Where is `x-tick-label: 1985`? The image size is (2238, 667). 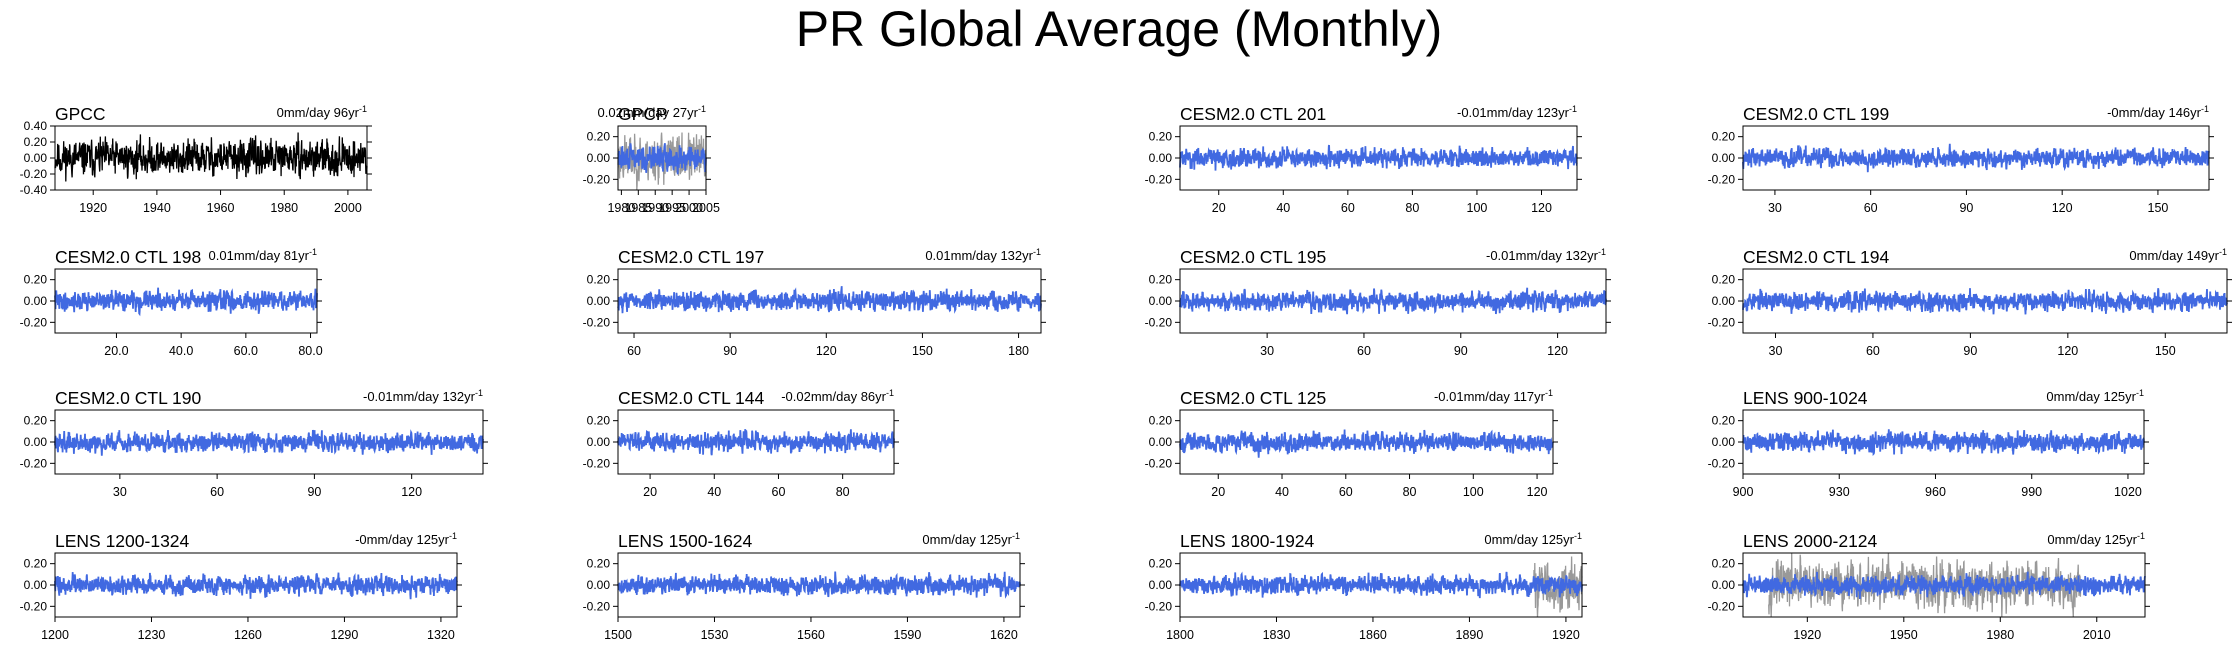 x-tick-label: 1985 is located at coordinates (638, 208).